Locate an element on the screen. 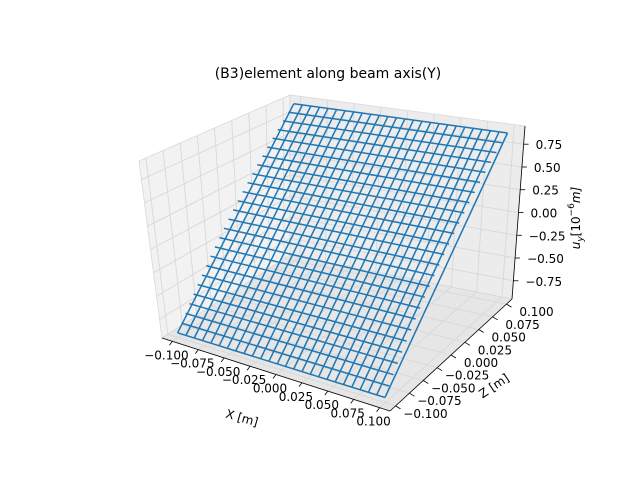 The width and height of the screenshot is (640, 480). wire-line-x is located at coordinates (446, 265).